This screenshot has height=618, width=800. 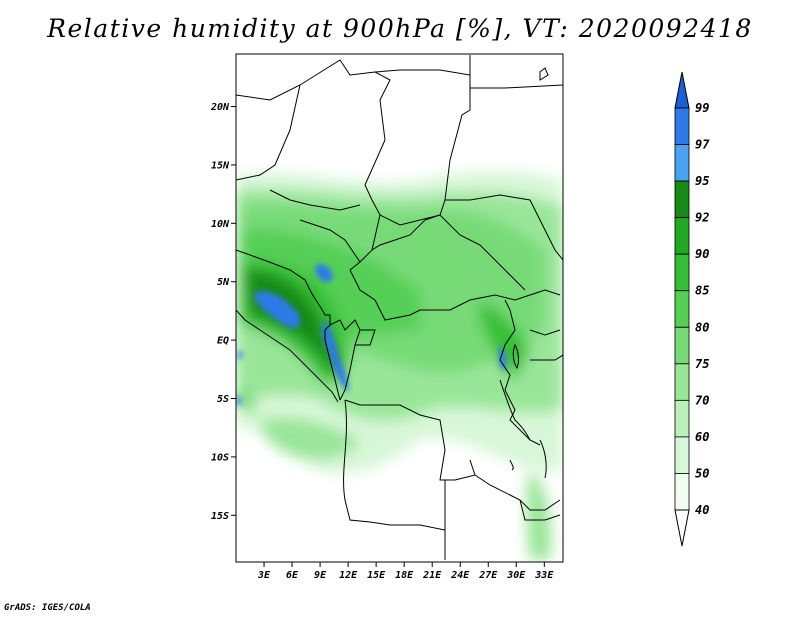 What do you see at coordinates (220, 224) in the screenshot?
I see `lat-tick-label: 10N` at bounding box center [220, 224].